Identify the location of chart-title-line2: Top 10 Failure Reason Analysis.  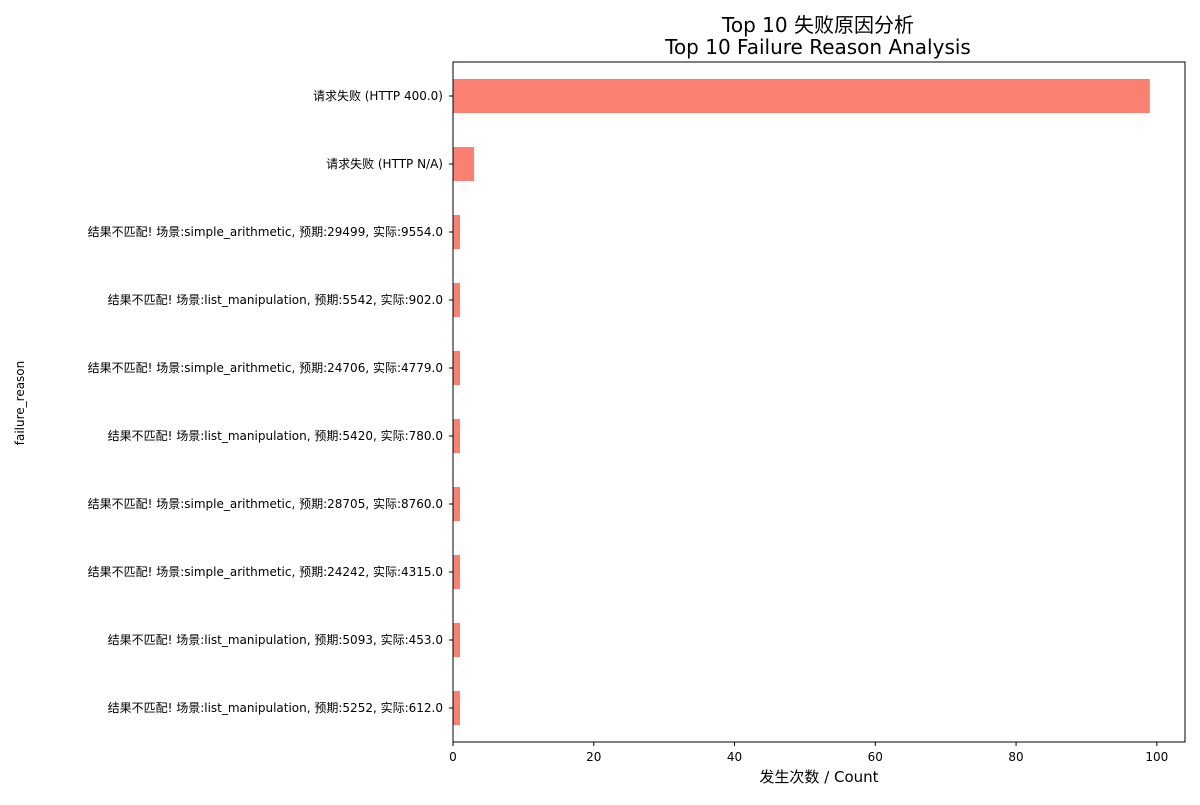
(817, 47).